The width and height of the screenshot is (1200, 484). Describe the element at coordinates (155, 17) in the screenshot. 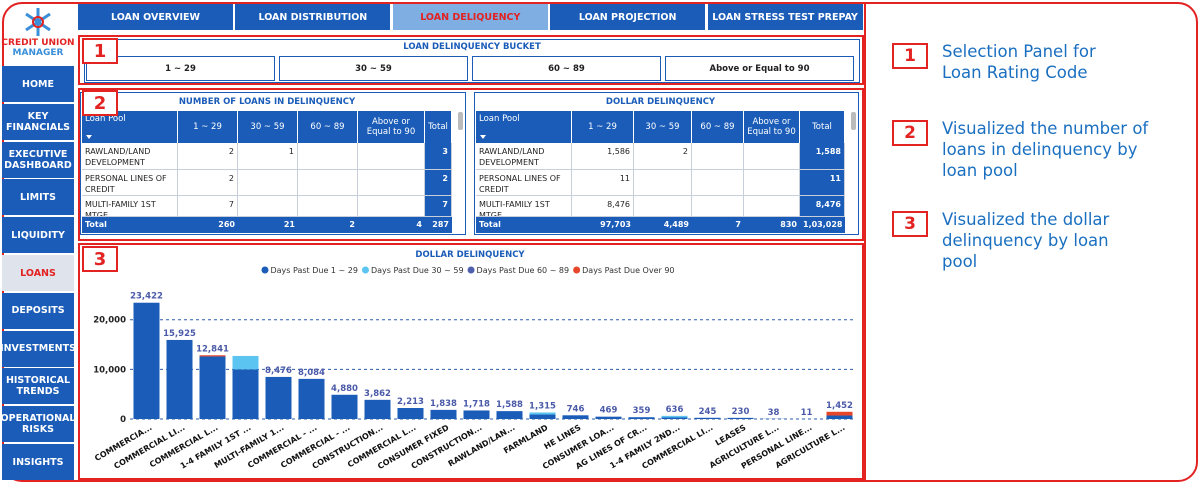

I see `tab: LOAN OVERVIEW` at that location.